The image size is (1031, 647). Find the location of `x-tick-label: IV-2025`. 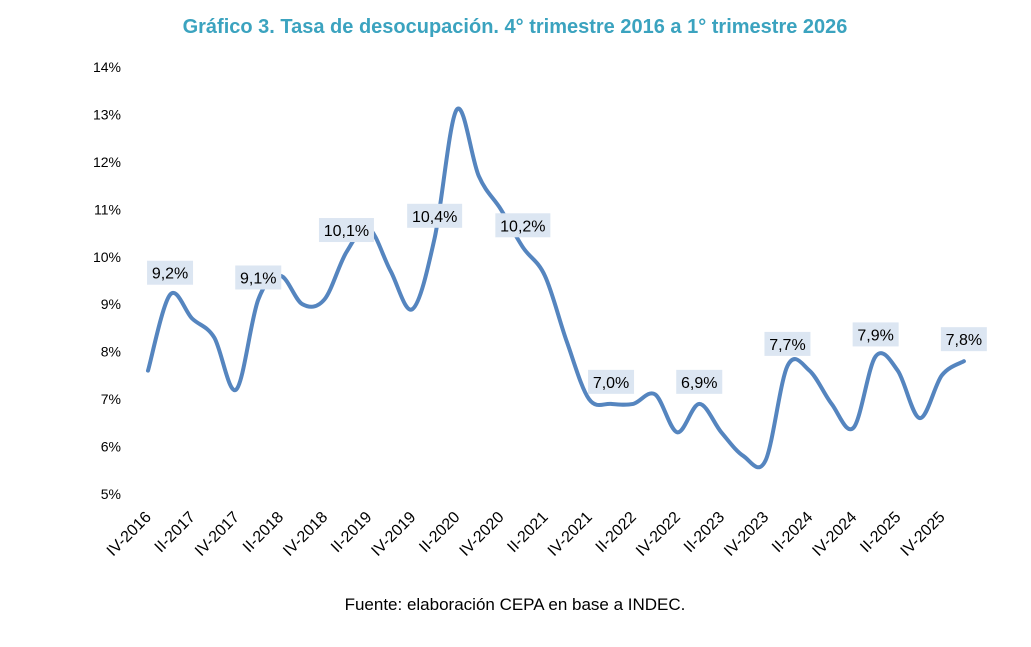

x-tick-label: IV-2025 is located at coordinates (923, 534).